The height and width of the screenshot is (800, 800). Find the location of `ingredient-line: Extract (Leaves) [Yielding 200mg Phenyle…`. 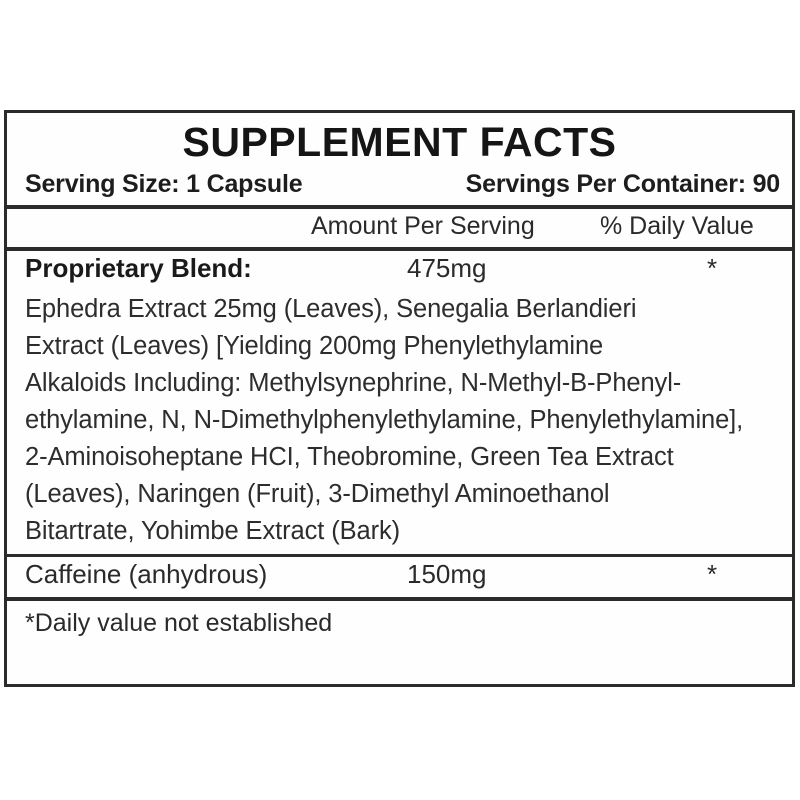

ingredient-line: Extract (Leaves) [Yielding 200mg Phenyle… is located at coordinates (314, 346).